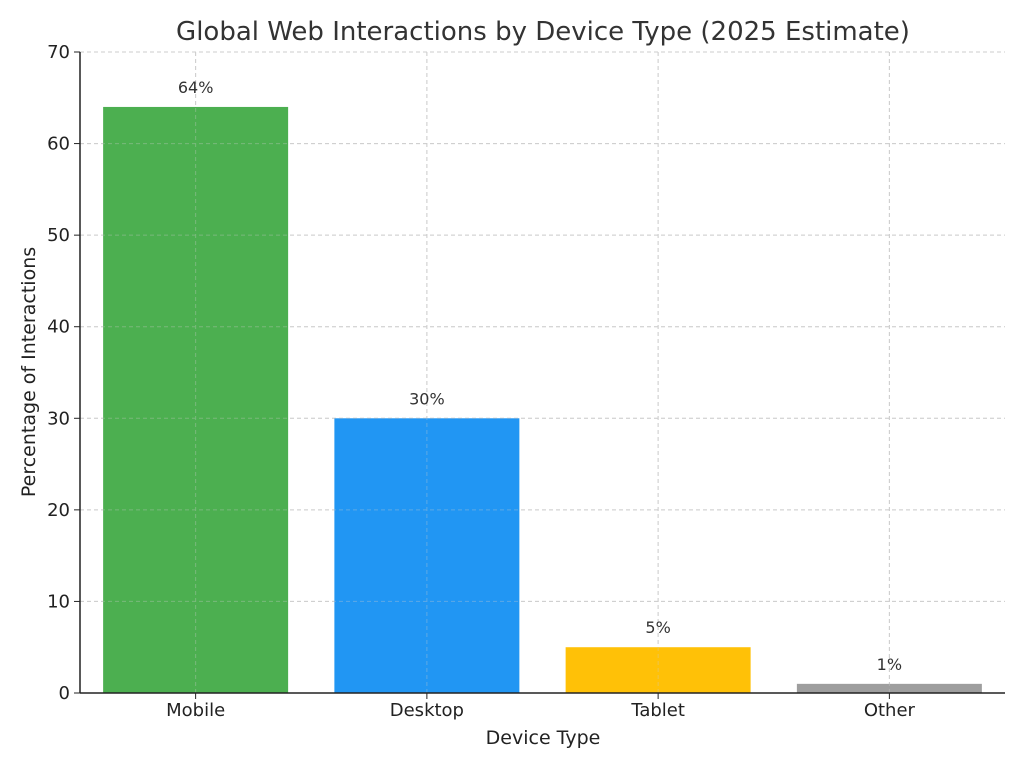  Describe the element at coordinates (58, 235) in the screenshot. I see `y-tick-label: 50` at that location.